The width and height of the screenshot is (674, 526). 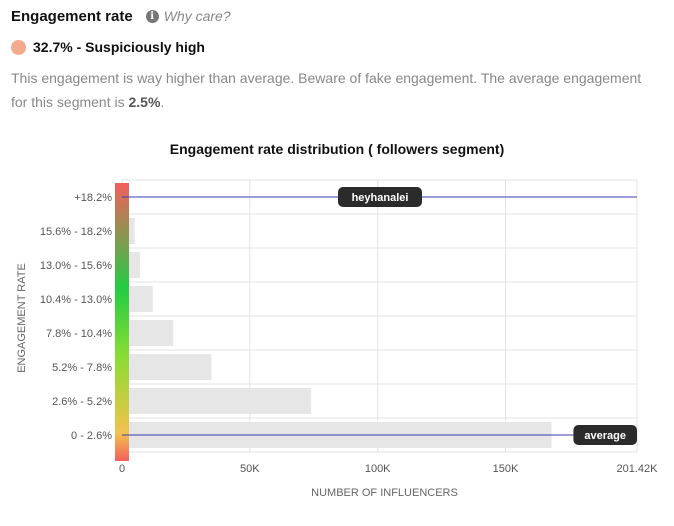 I want to click on marker-label-group: heyhanalei, so click(x=380, y=197).